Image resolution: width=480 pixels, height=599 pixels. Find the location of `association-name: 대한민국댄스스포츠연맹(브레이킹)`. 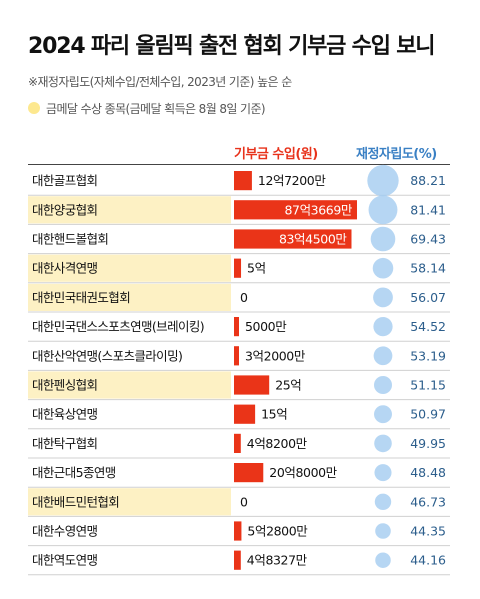

association-name: 대한민국댄스스포츠연맹(브레이킹) is located at coordinates (118, 326).